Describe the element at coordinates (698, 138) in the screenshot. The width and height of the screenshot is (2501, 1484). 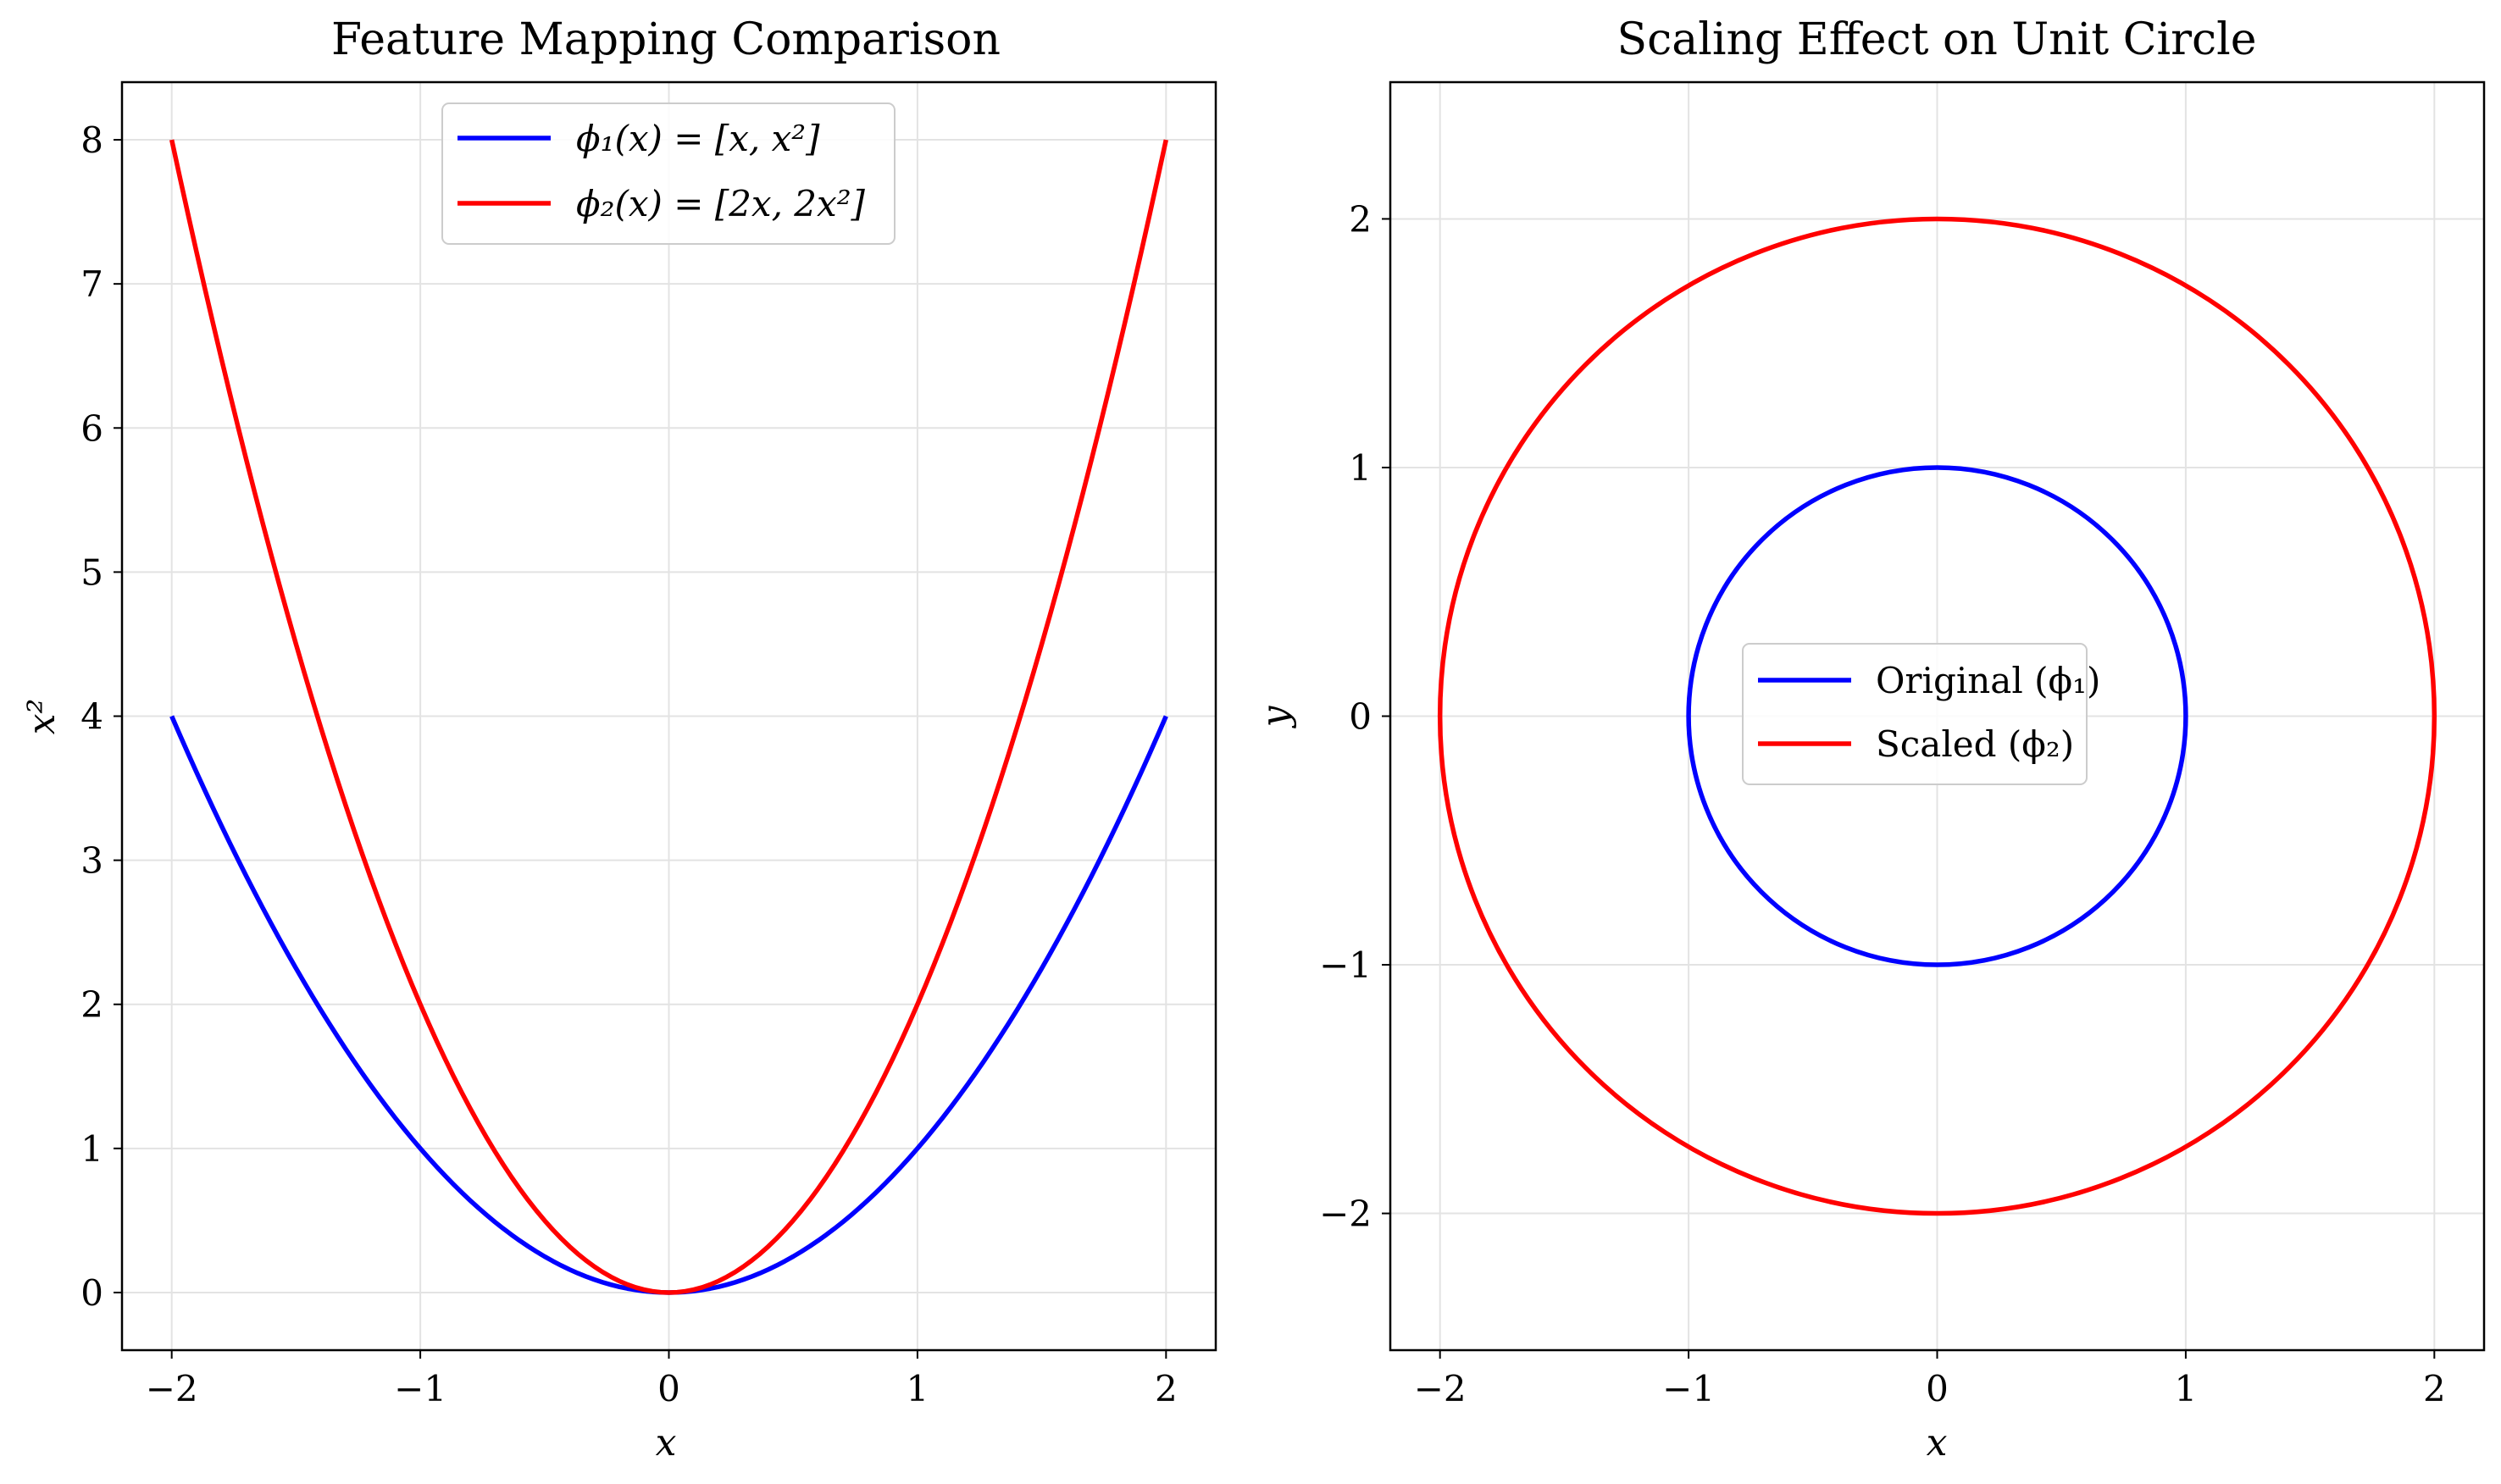
I see `legend-entry-phi1: ϕ₁(x) = [x, x²]` at that location.